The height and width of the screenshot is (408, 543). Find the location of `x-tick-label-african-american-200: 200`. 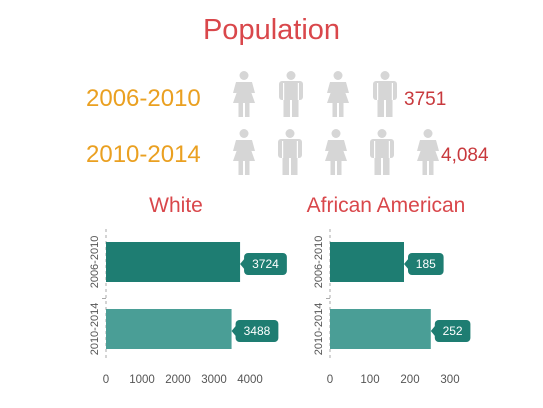

x-tick-label-african-american-200: 200 is located at coordinates (409, 380).